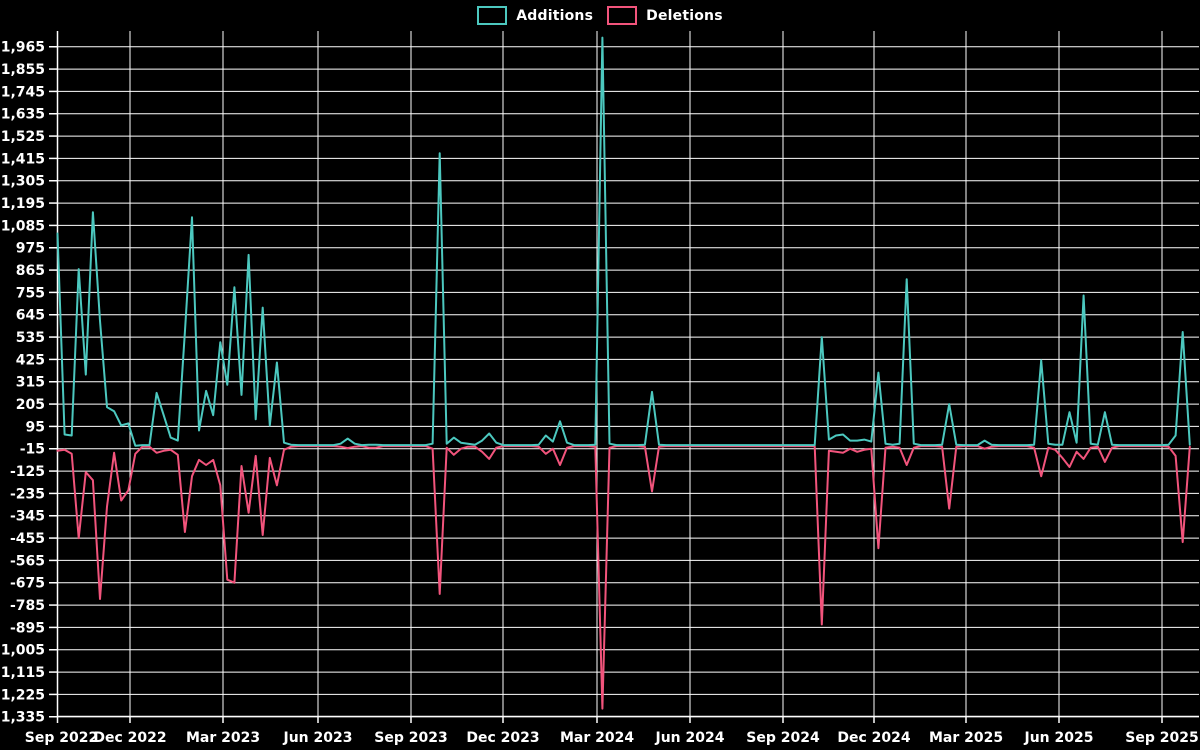 The width and height of the screenshot is (1200, 750). Describe the element at coordinates (27, 472) in the screenshot. I see `y-tick-label: -125` at that location.